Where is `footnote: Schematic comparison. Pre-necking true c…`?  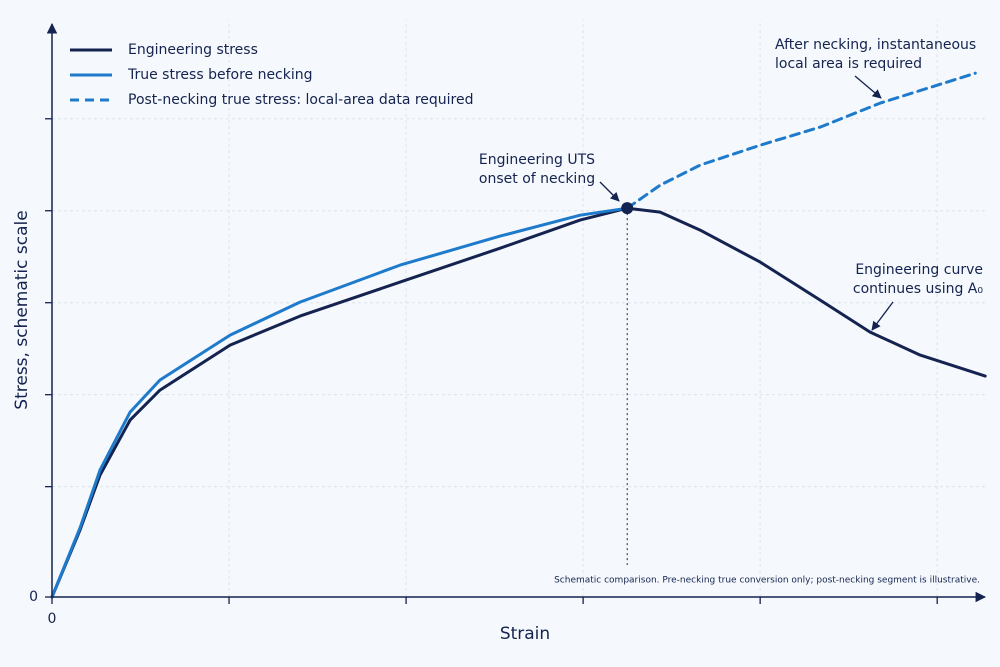 footnote: Schematic comparison. Pre-necking true c… is located at coordinates (767, 581).